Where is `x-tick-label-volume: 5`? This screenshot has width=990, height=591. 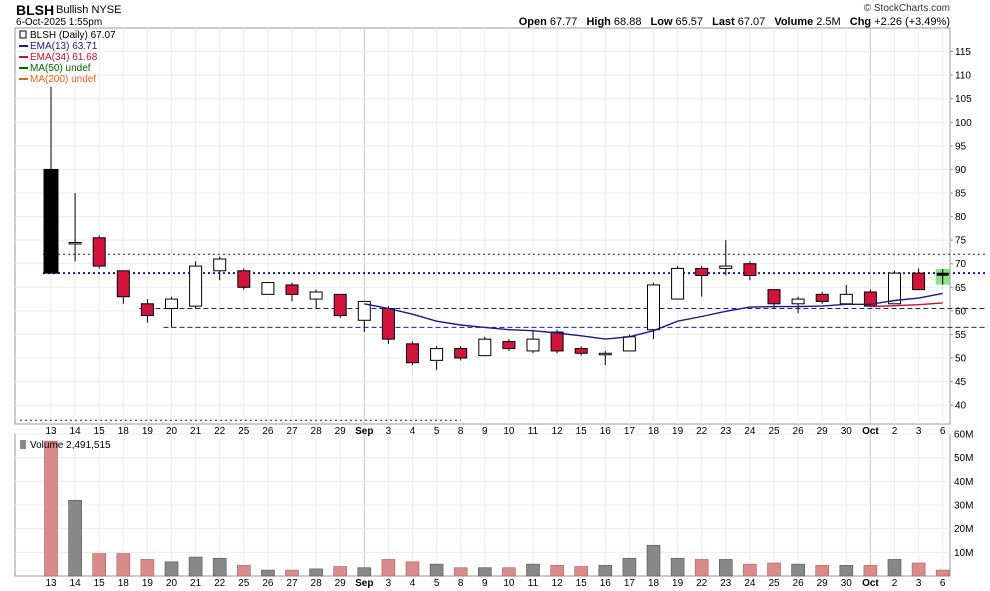
x-tick-label-volume: 5 is located at coordinates (437, 583).